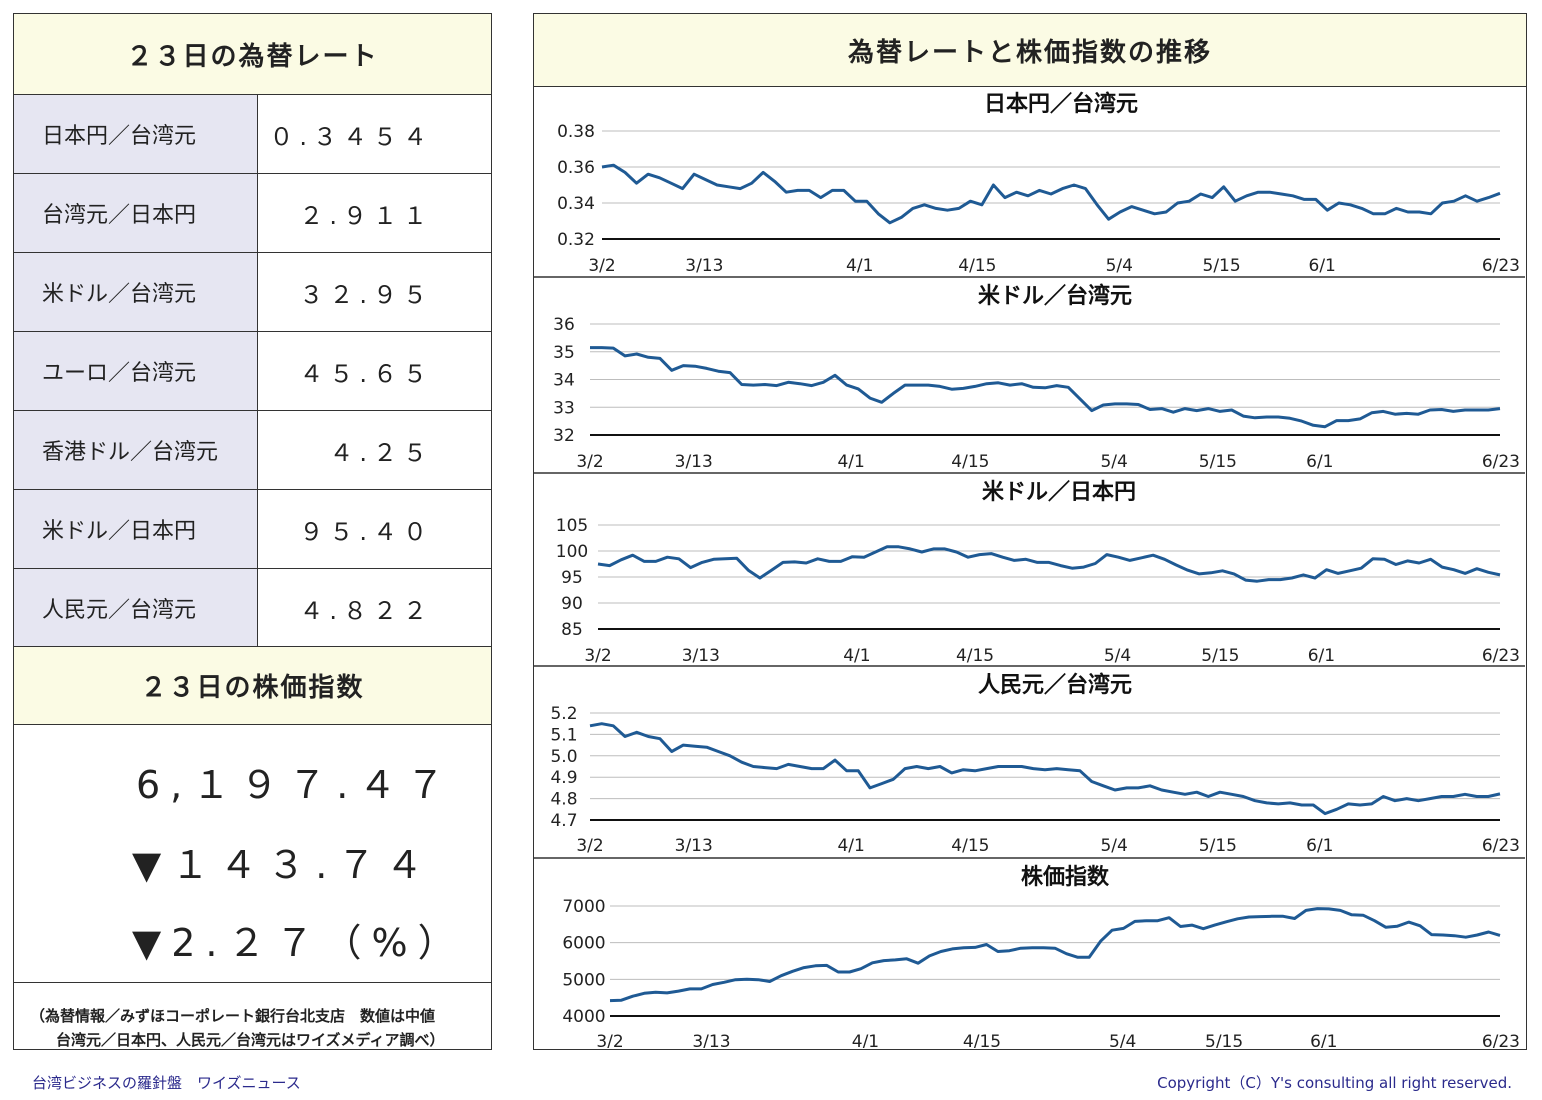  I want to click on y-tick-label: 32, so click(564, 436).